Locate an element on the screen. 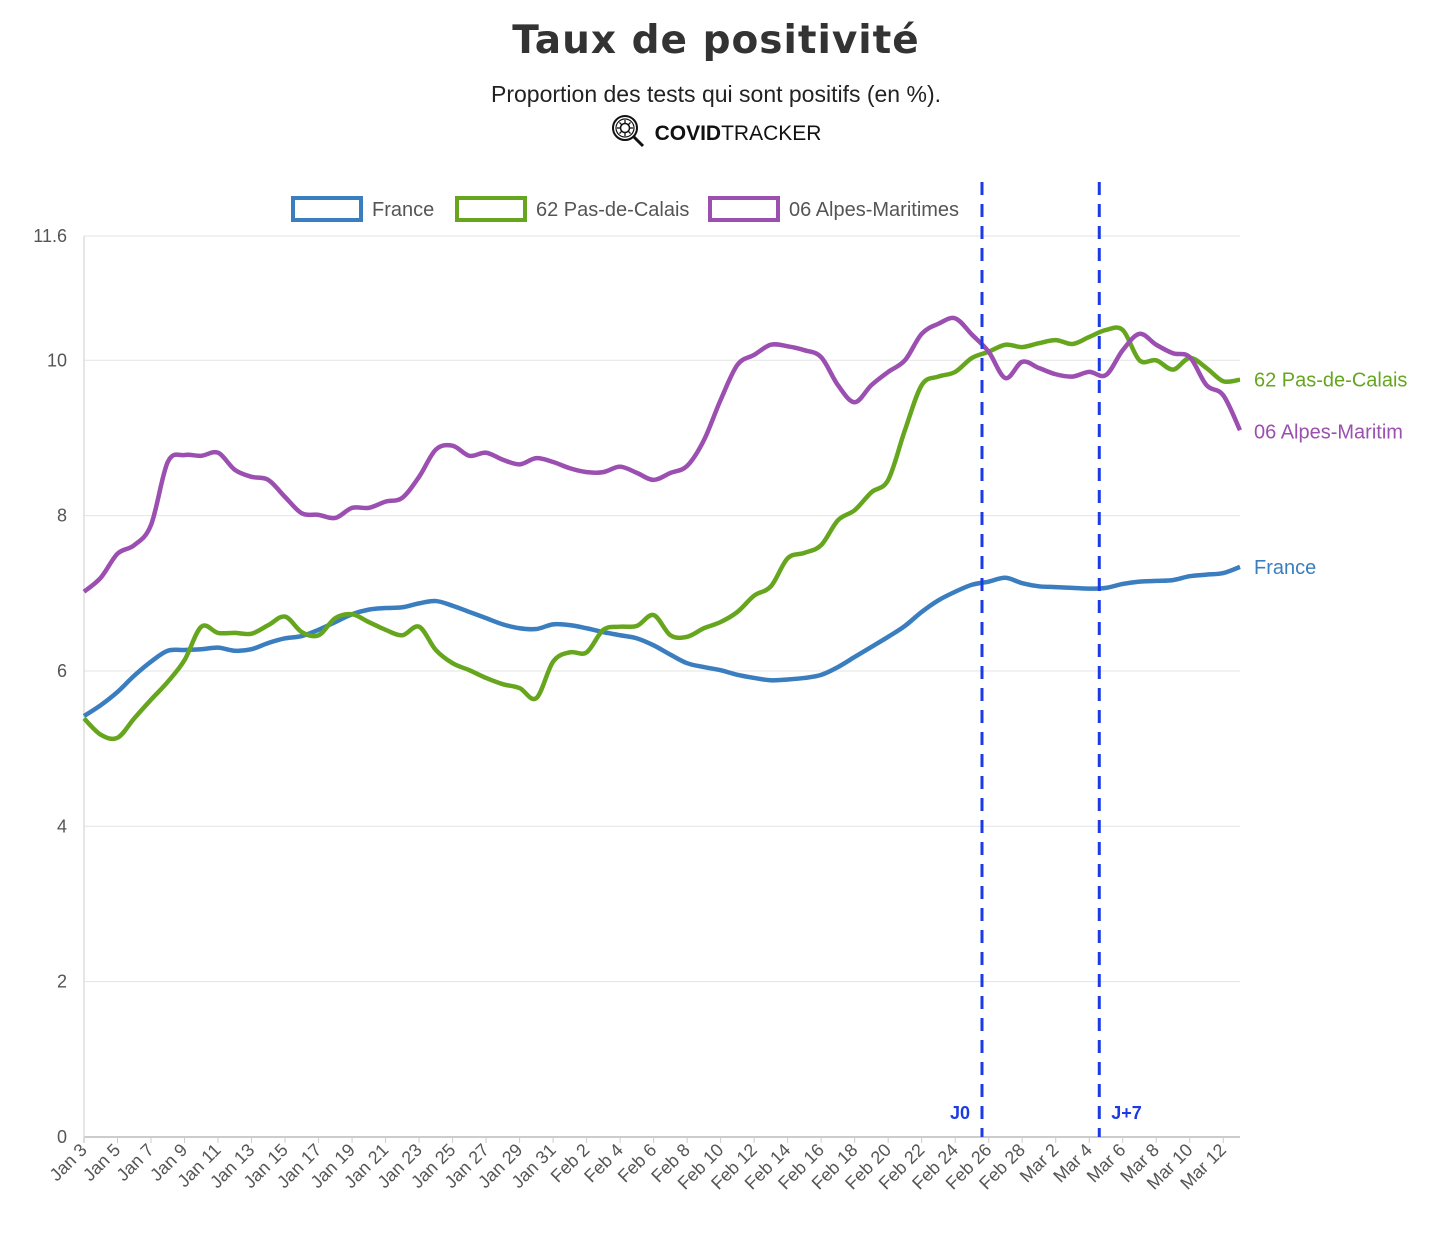 The image size is (1432, 1252). series-end-label: 06 Alpes-Maritim is located at coordinates (1328, 433).